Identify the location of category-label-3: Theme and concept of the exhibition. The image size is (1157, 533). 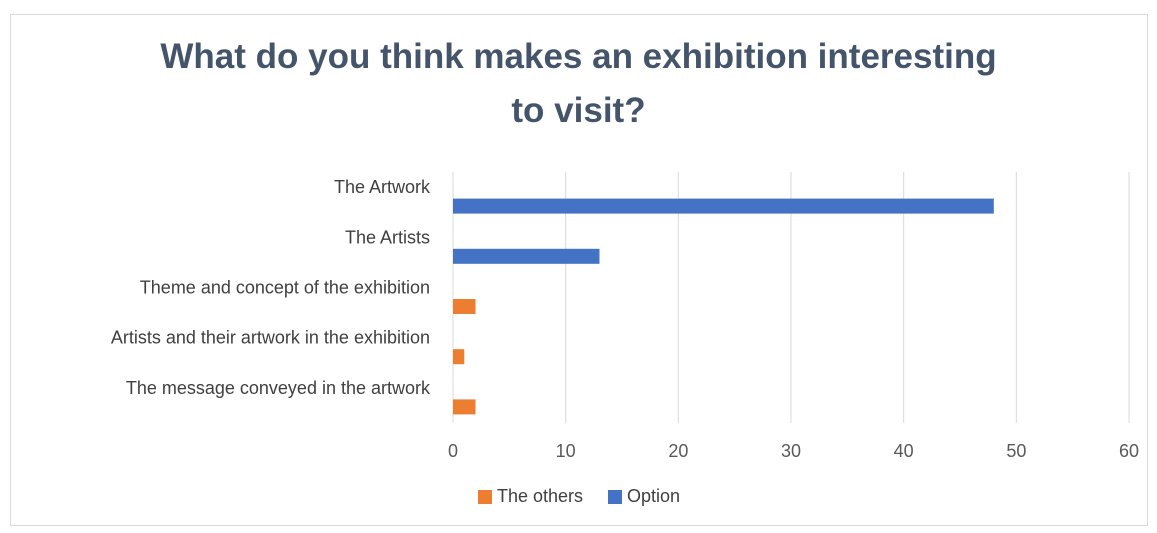
(285, 288).